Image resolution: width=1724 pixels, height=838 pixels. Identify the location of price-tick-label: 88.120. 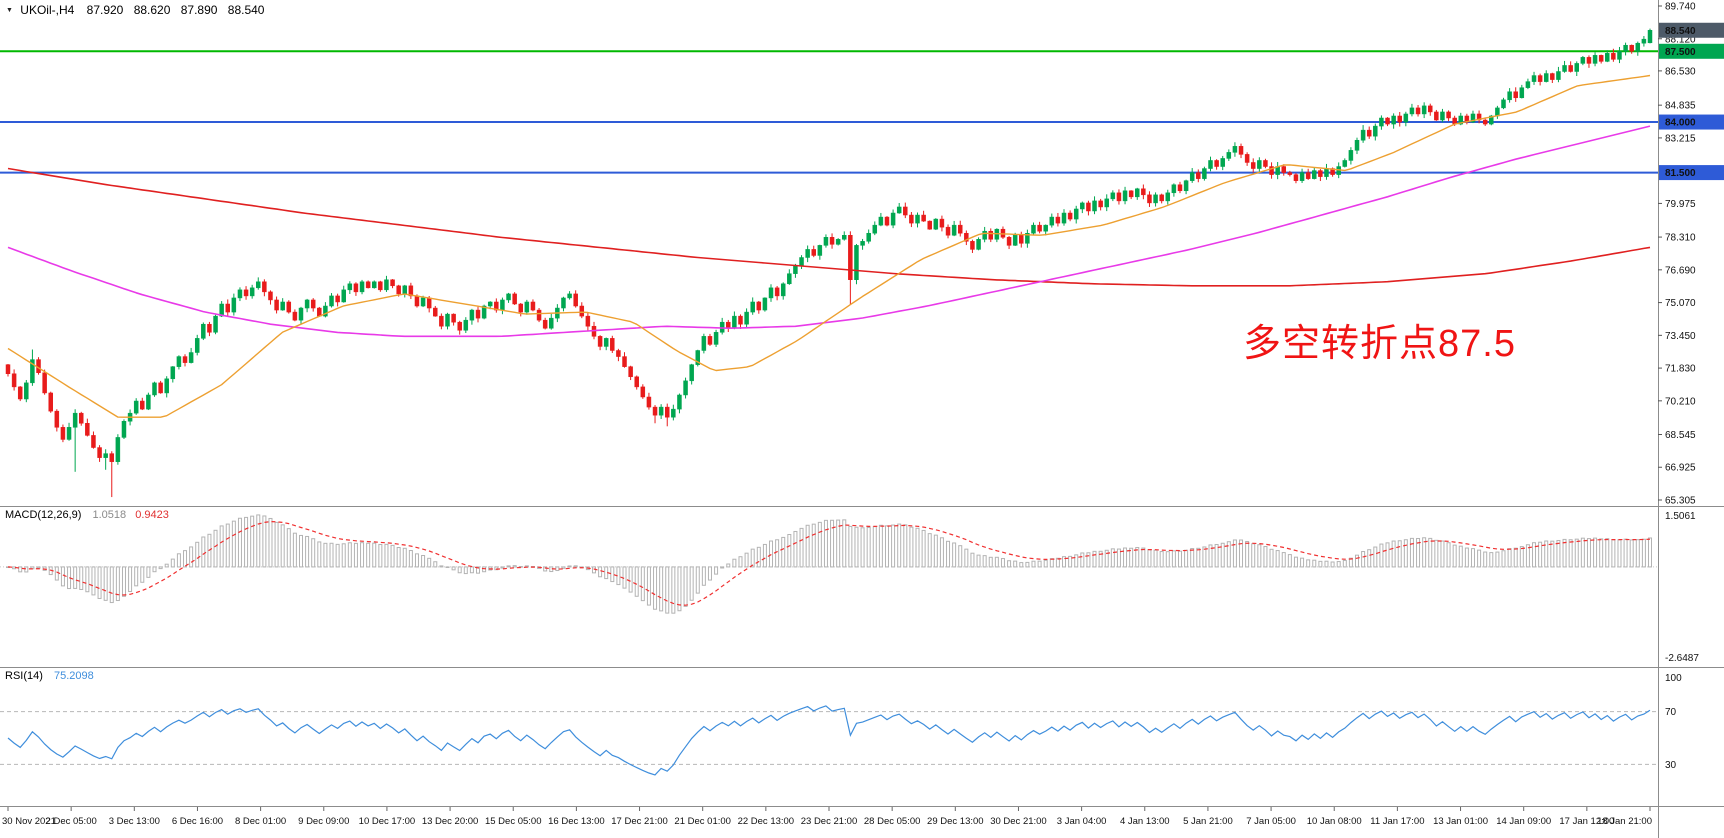
(1680, 39).